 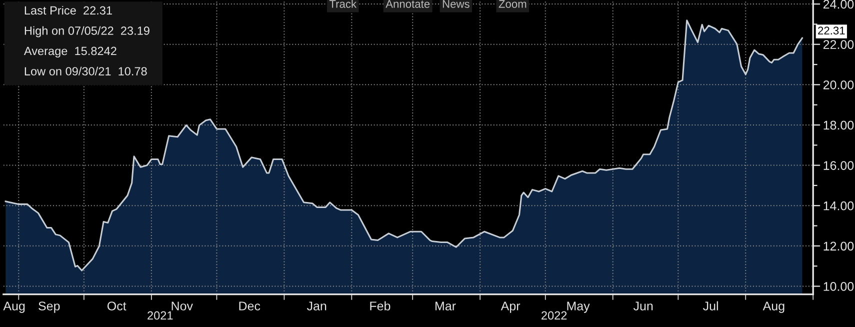 I want to click on x-tick-label: Dec, so click(x=249, y=306).